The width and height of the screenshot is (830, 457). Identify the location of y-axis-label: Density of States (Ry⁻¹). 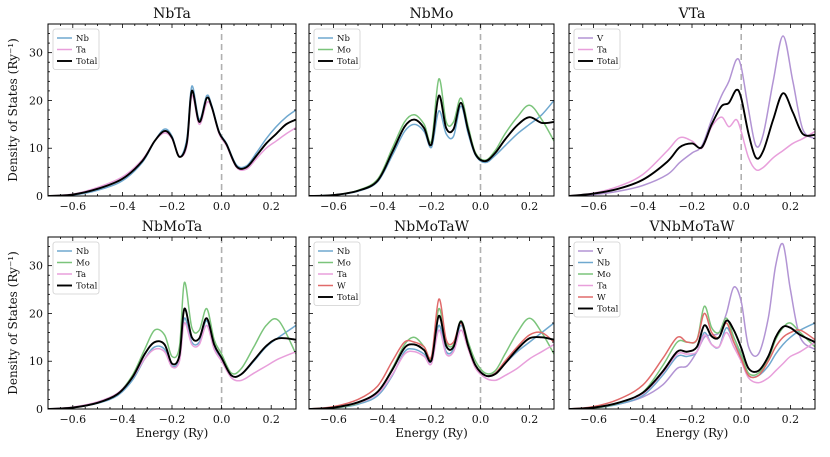
(13, 110).